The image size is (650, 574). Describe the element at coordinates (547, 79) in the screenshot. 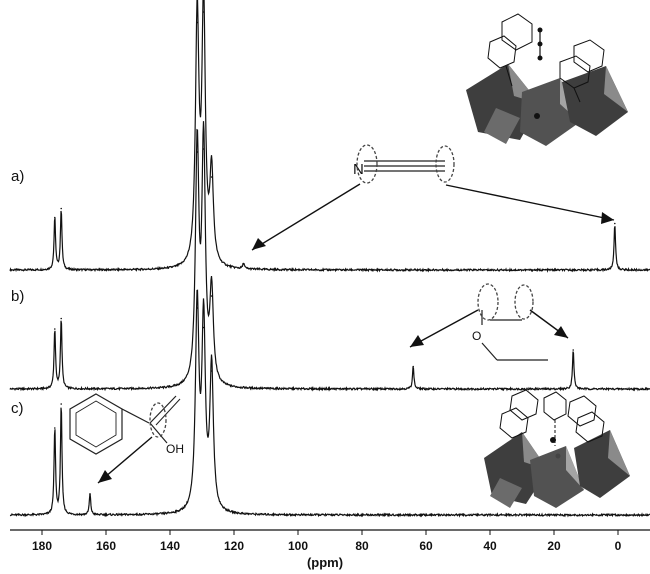

I see `polyoxometalate-cluster-top` at that location.